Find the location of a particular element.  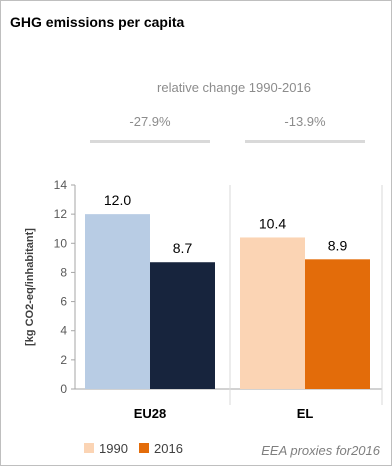

y-tick-label: 6 is located at coordinates (63, 302).